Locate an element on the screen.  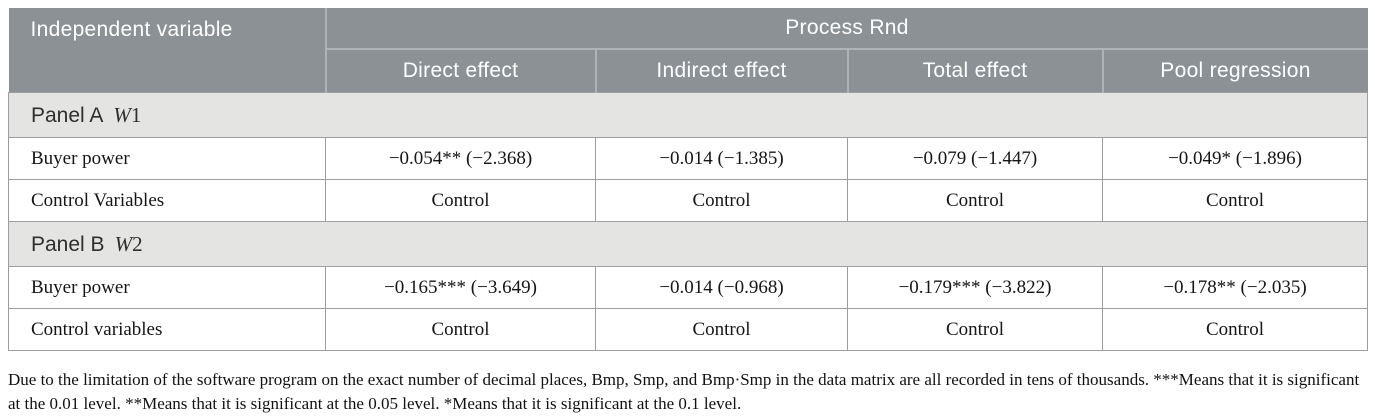
panel-b-variable: W is located at coordinates (123, 243).